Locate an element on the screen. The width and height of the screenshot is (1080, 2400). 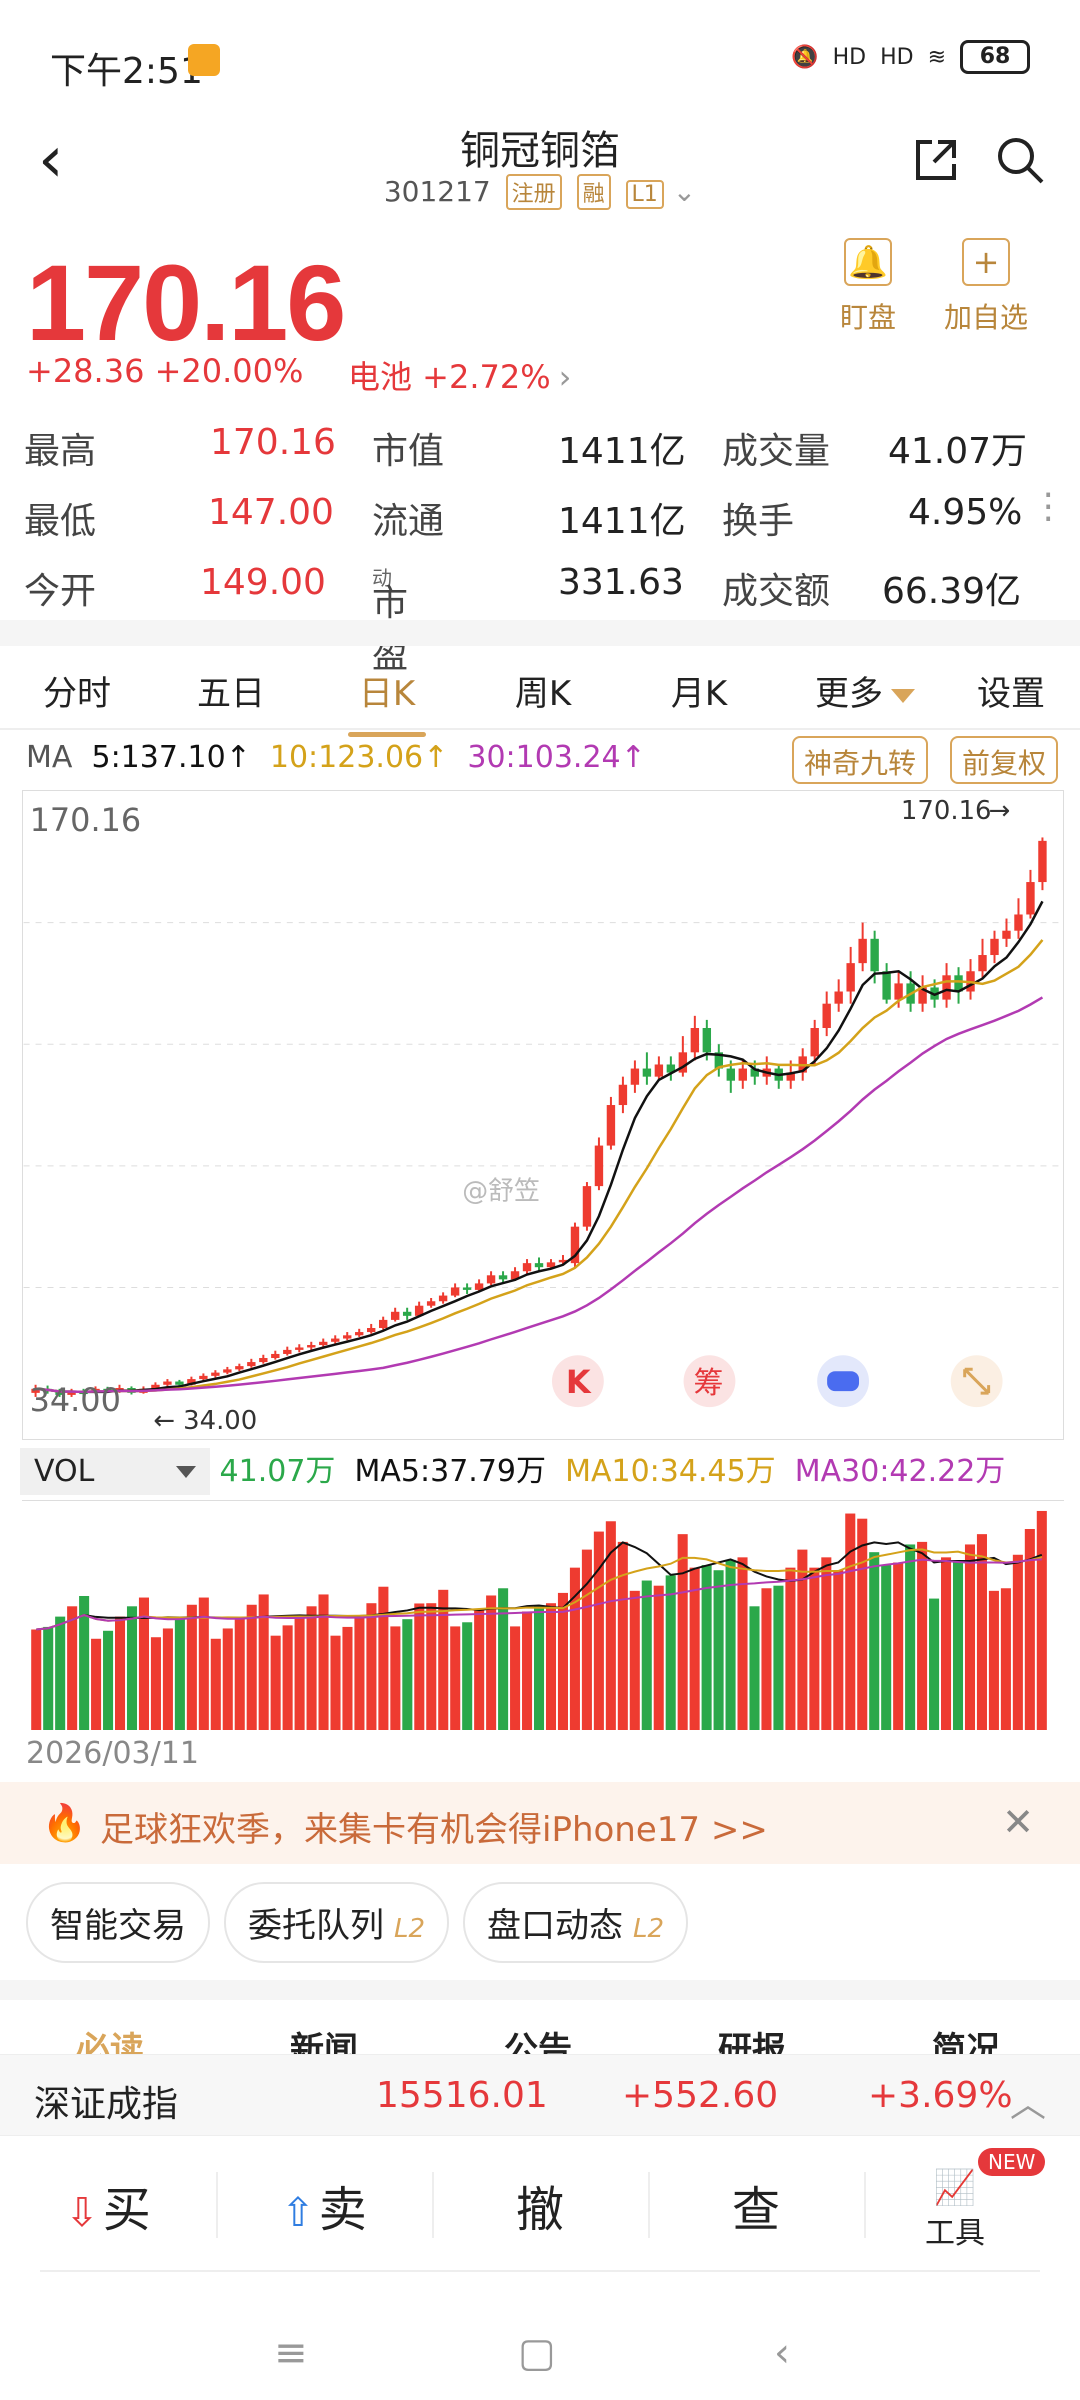
tab-must-read: 必读 is located at coordinates (110, 2042).